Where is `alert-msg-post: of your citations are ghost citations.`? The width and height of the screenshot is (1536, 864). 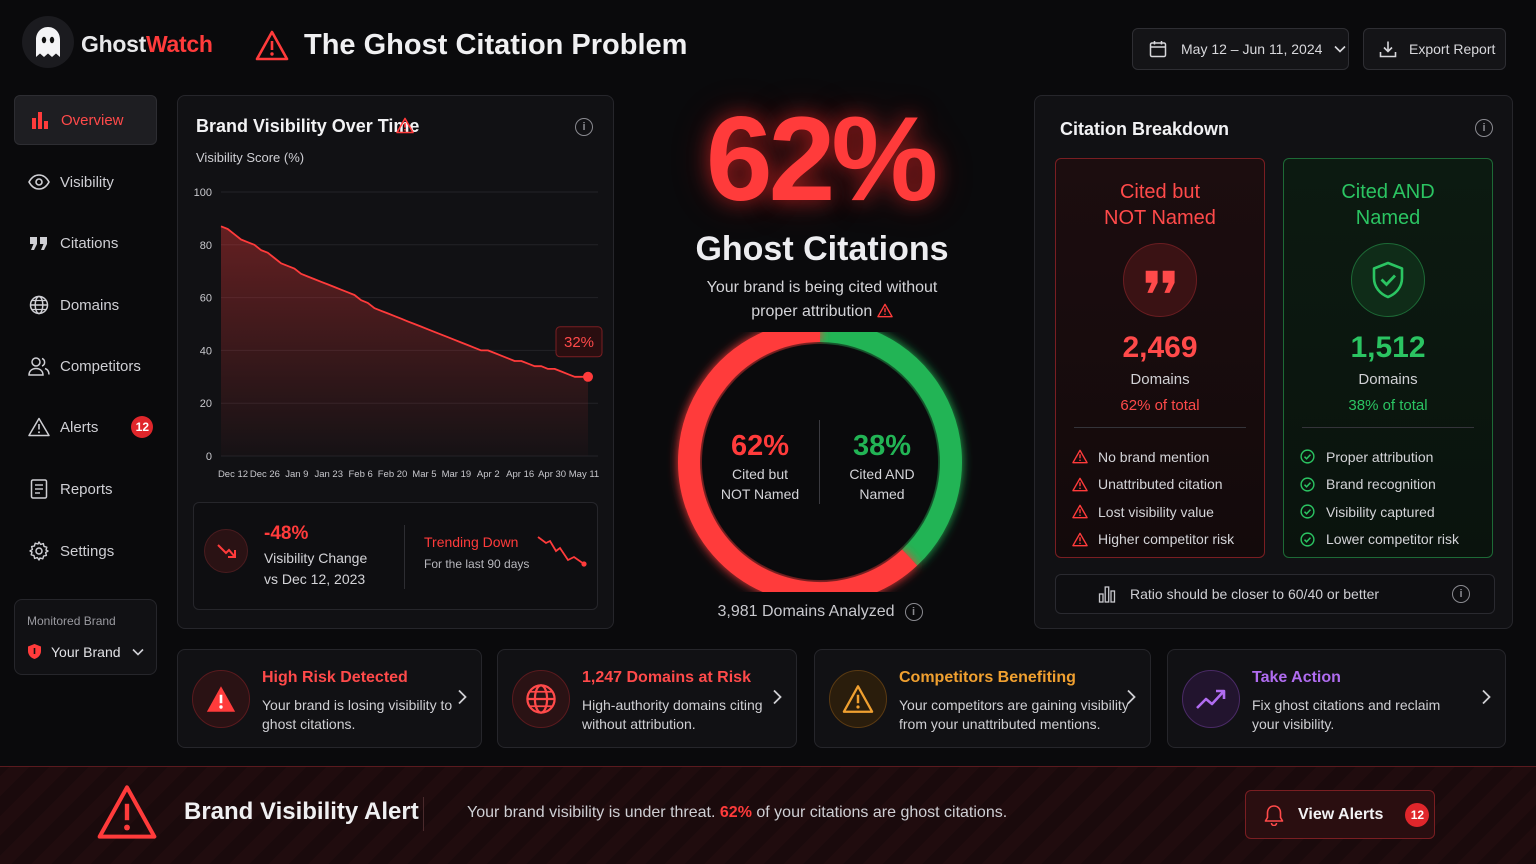
alert-msg-post: of your citations are ghost citations. is located at coordinates (882, 812).